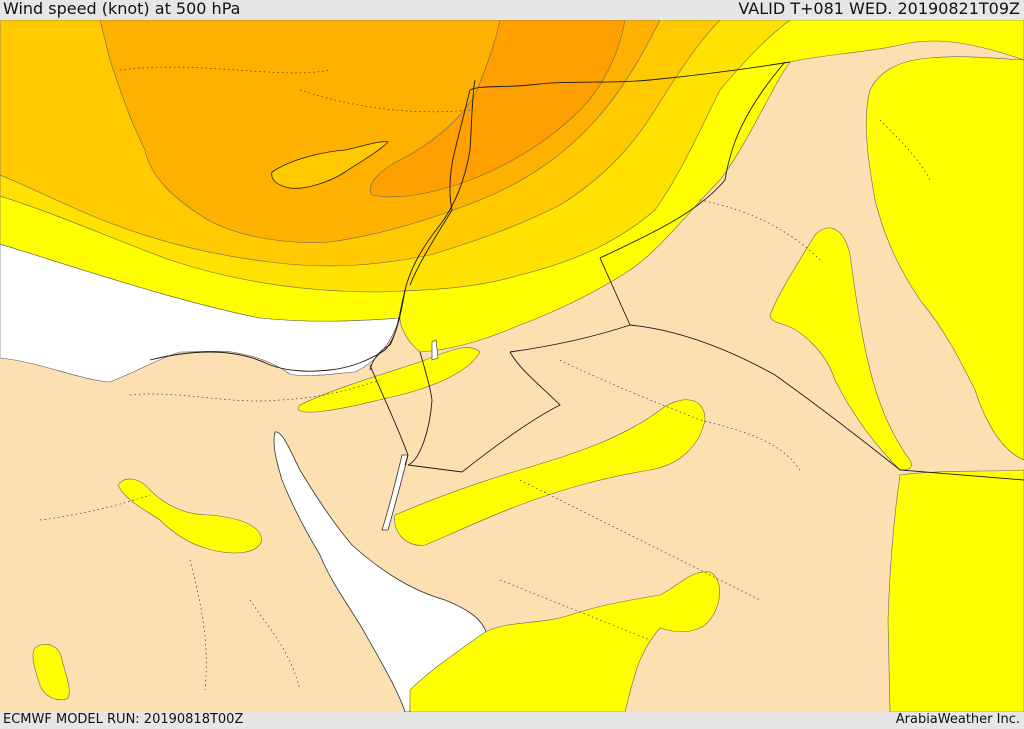 This screenshot has width=1024, height=729. Describe the element at coordinates (312, 225) in the screenshot. I see `levant-coastline` at that location.